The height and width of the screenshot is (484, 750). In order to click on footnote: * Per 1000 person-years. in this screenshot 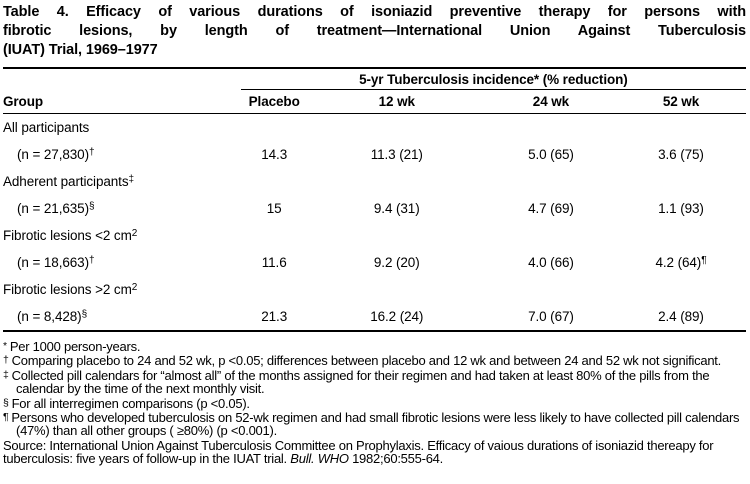, I will do `click(374, 346)`.